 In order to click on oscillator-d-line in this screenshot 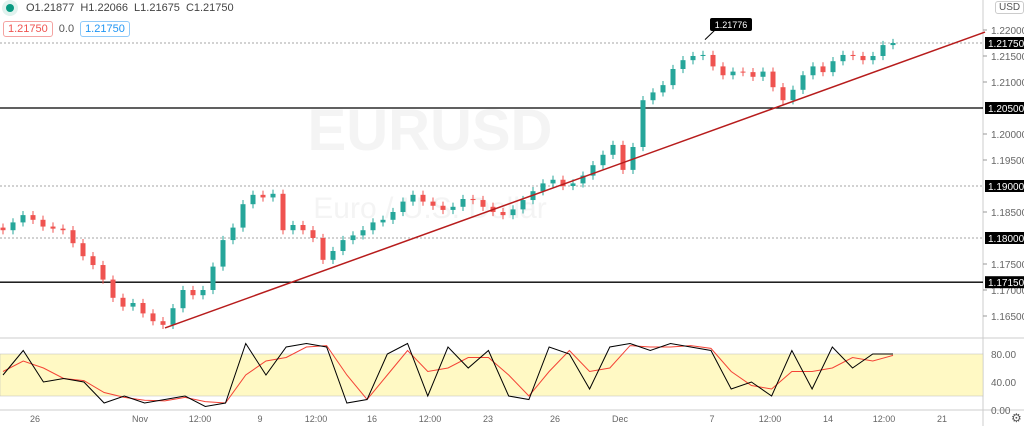, I will do `click(448, 374)`.